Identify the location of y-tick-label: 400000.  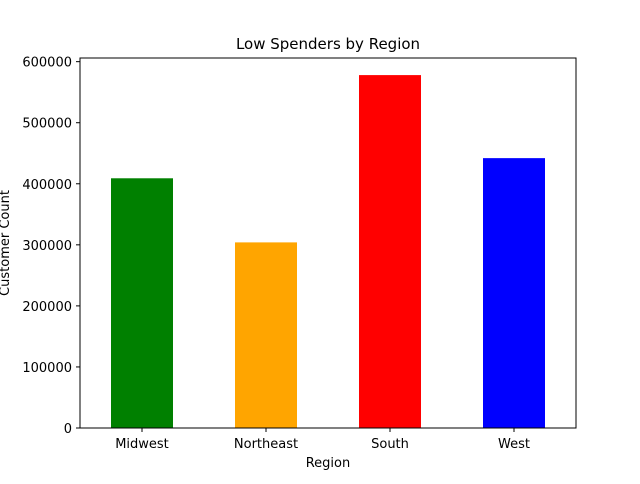
(47, 185).